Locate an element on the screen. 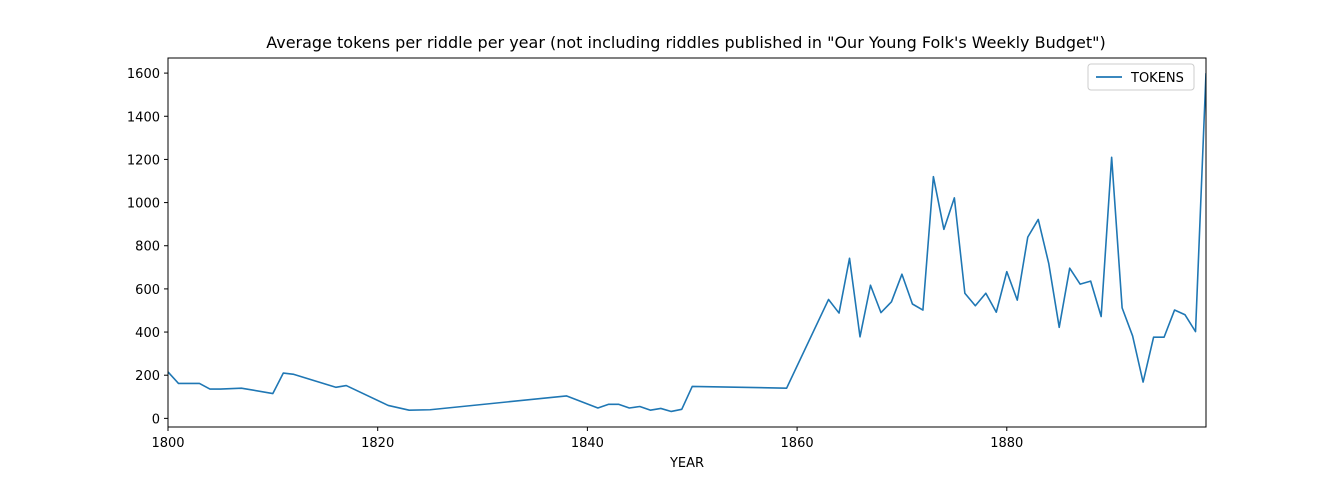  y-axis: 0 200 400 600 800 1000 1200 1400 1600 is located at coordinates (147, 247).